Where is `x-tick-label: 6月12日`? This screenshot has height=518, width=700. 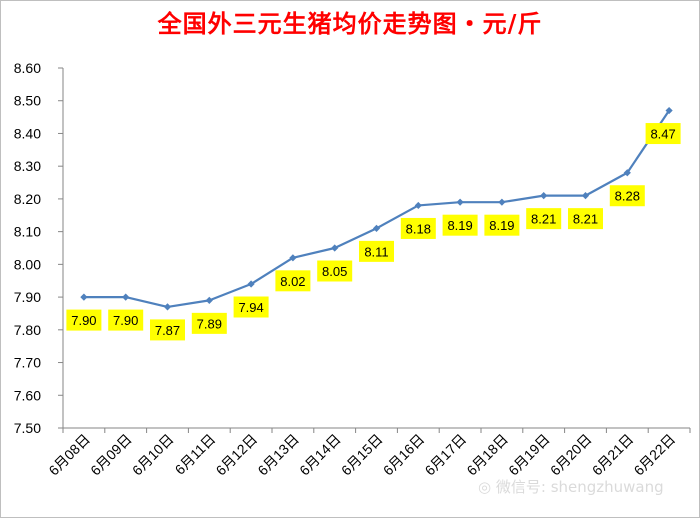
x-tick-label: 6月12日 is located at coordinates (237, 455).